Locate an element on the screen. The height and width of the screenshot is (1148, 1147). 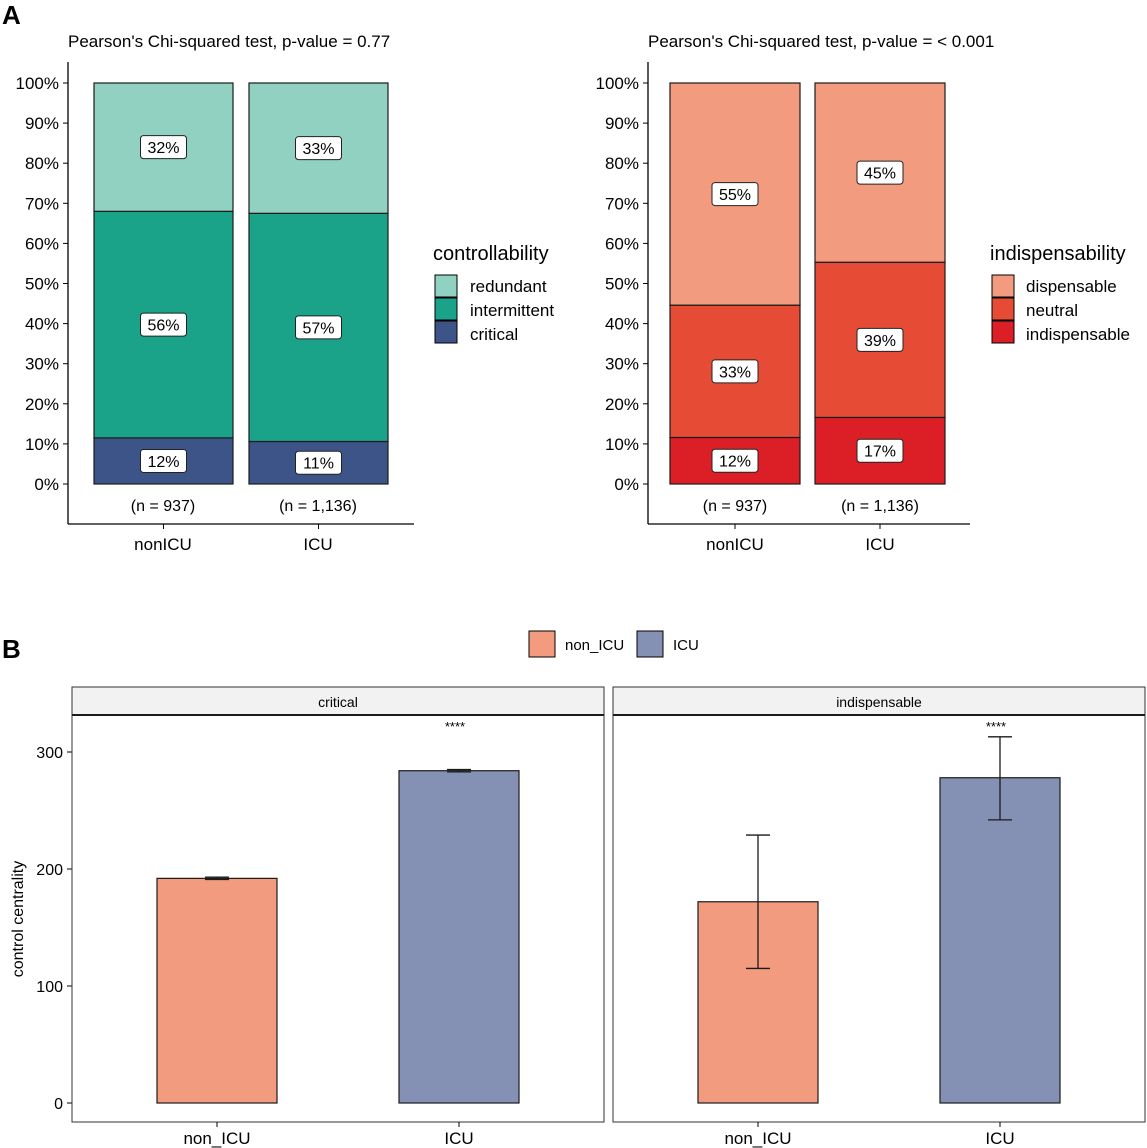
bars-a1: 12% 56% 32% 11% 57% 33% is located at coordinates (241, 283).